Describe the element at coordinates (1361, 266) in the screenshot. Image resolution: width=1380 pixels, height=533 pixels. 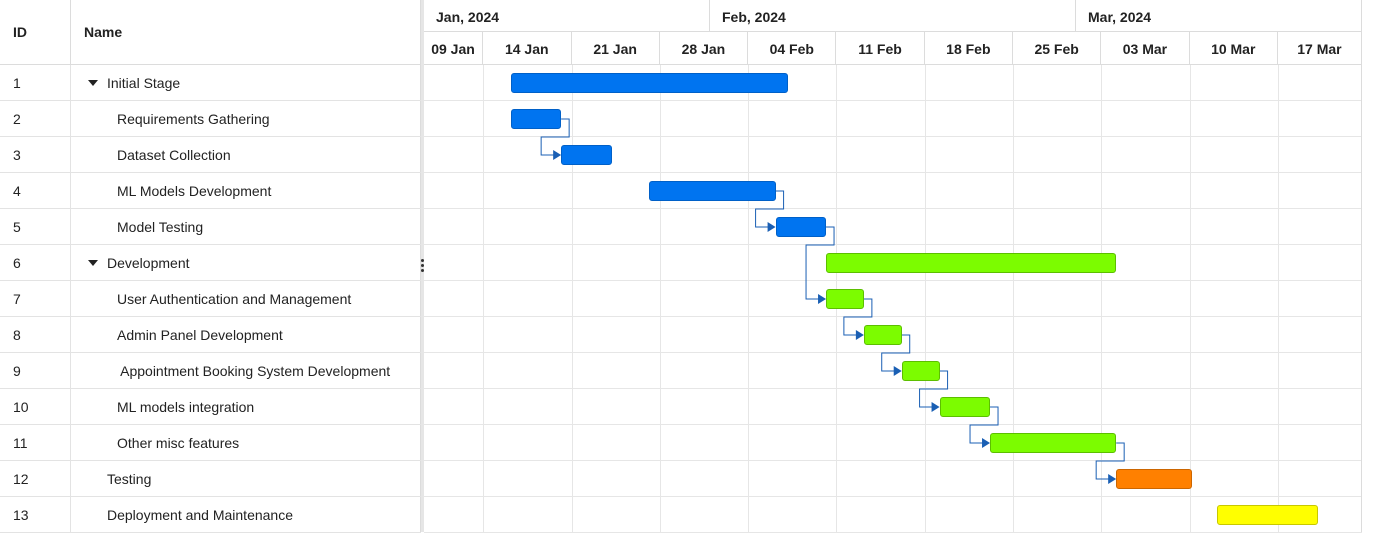
I see `chart-right-border` at that location.